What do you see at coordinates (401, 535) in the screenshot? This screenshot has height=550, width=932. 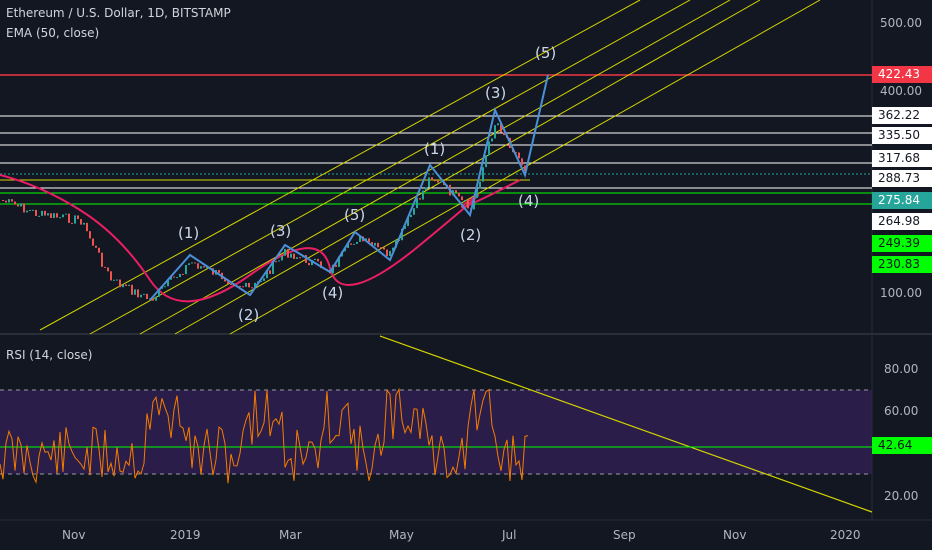 I see `time-tick: May` at bounding box center [401, 535].